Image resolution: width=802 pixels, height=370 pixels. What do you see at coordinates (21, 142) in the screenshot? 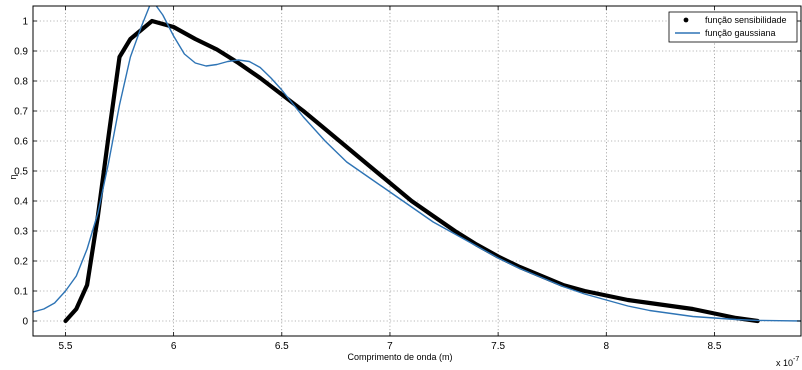
I see `y-tick-label: 0.6` at bounding box center [21, 142].